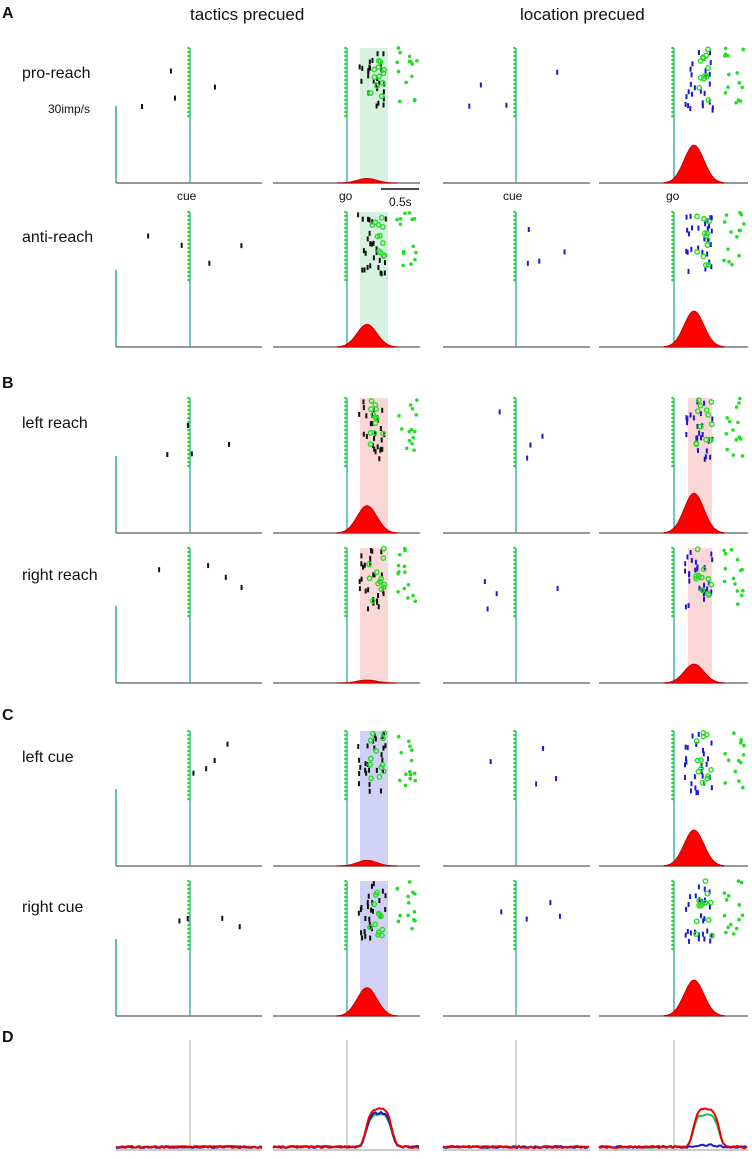 This screenshot has height=1159, width=752. I want to click on header-tactics-precued: tactics precued, so click(247, 14).